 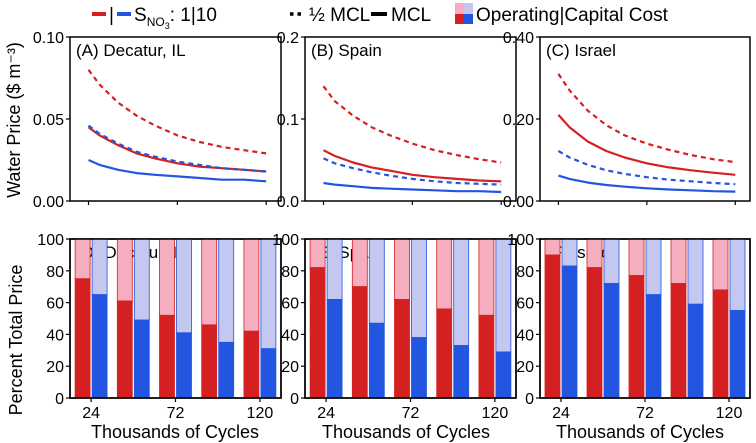 I want to click on panel-b-spain-price: (B) Spain 0.0 0.1 0.2, so click(x=397, y=120).